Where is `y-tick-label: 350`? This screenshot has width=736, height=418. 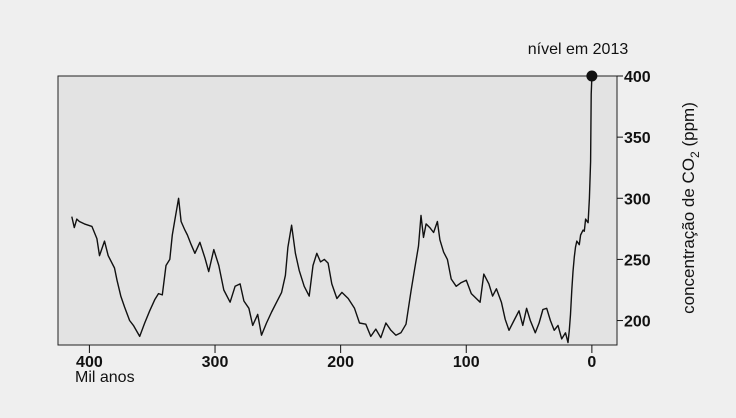 y-tick-label: 350 is located at coordinates (637, 138).